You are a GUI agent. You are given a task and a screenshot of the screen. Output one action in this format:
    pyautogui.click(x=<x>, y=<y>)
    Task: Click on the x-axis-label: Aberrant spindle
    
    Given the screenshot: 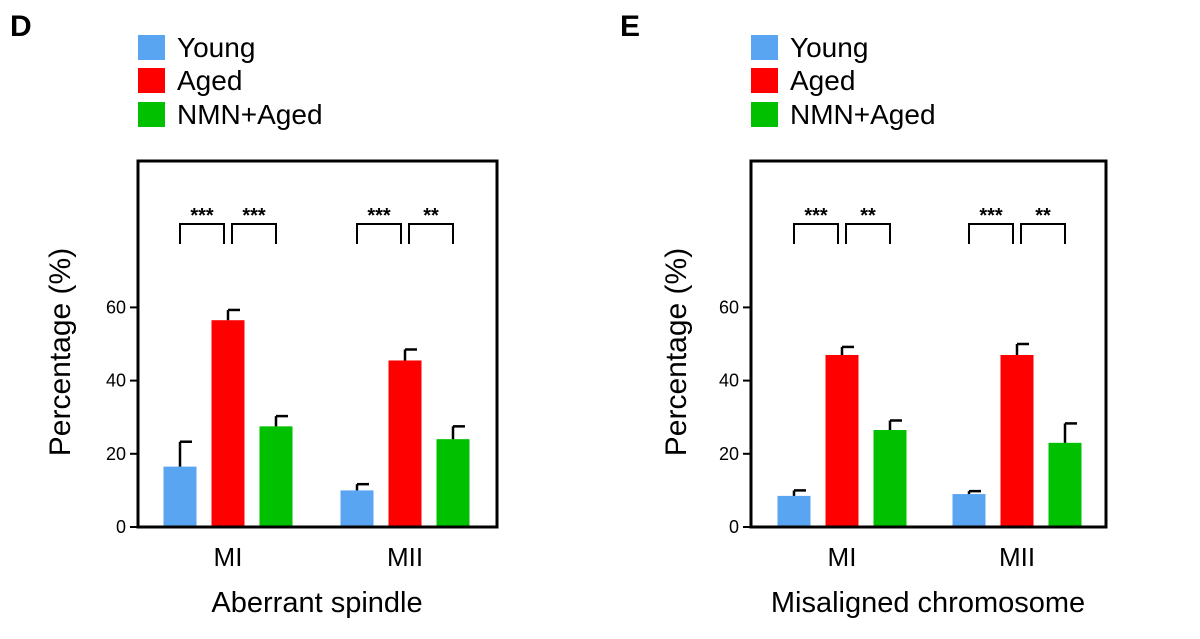 What is the action you would take?
    pyautogui.click(x=316, y=603)
    